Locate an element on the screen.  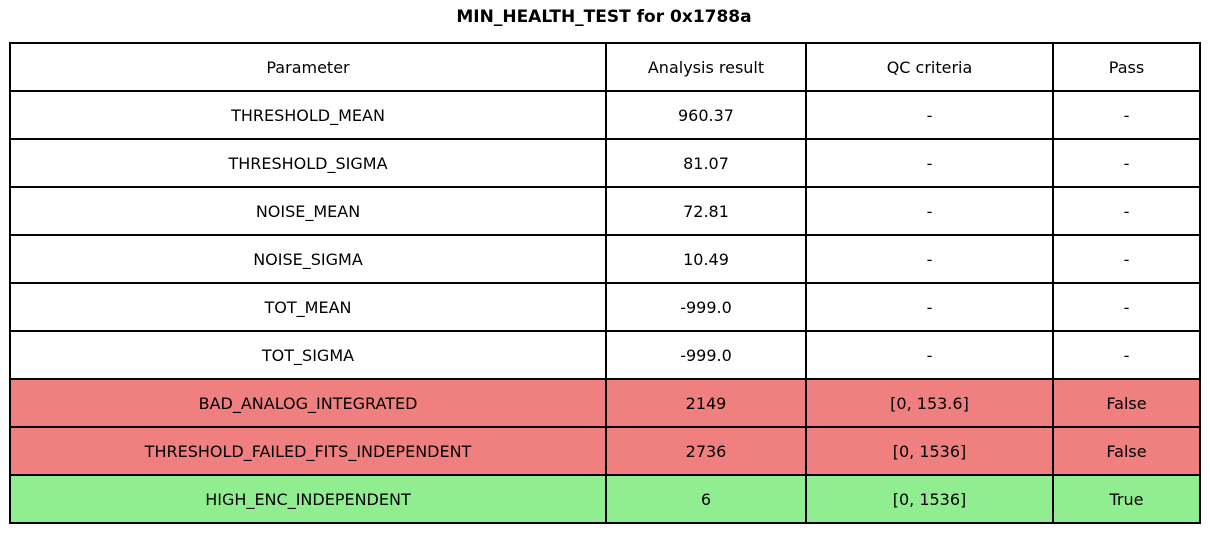
table-row: TOT_MEAN -999.0- - is located at coordinates (605, 307).